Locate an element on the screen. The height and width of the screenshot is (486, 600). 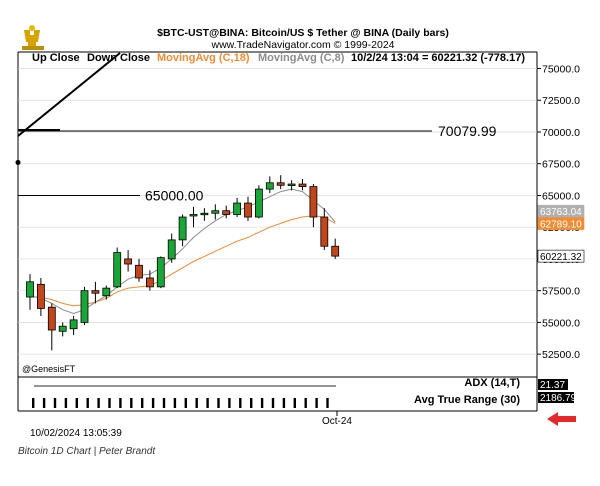
price-tag-label: 62789.10 is located at coordinates (561, 225).